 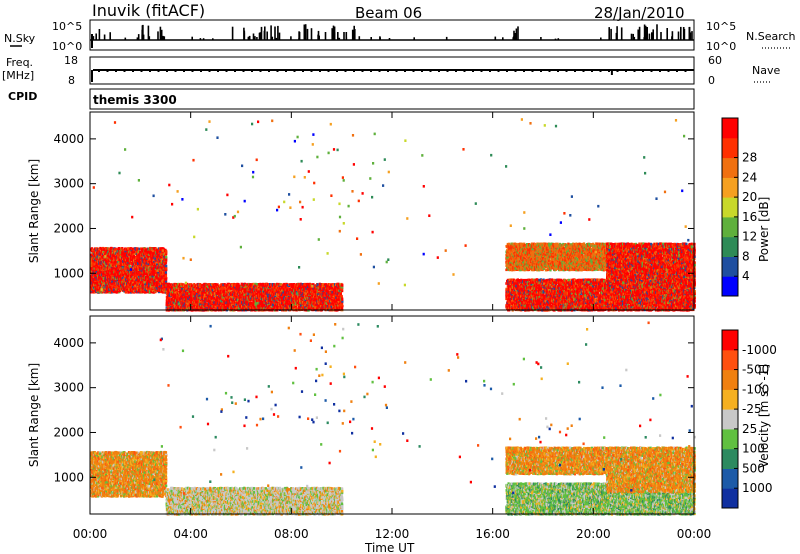 What do you see at coordinates (388, 13) in the screenshot?
I see `beam-title: Beam 06` at bounding box center [388, 13].